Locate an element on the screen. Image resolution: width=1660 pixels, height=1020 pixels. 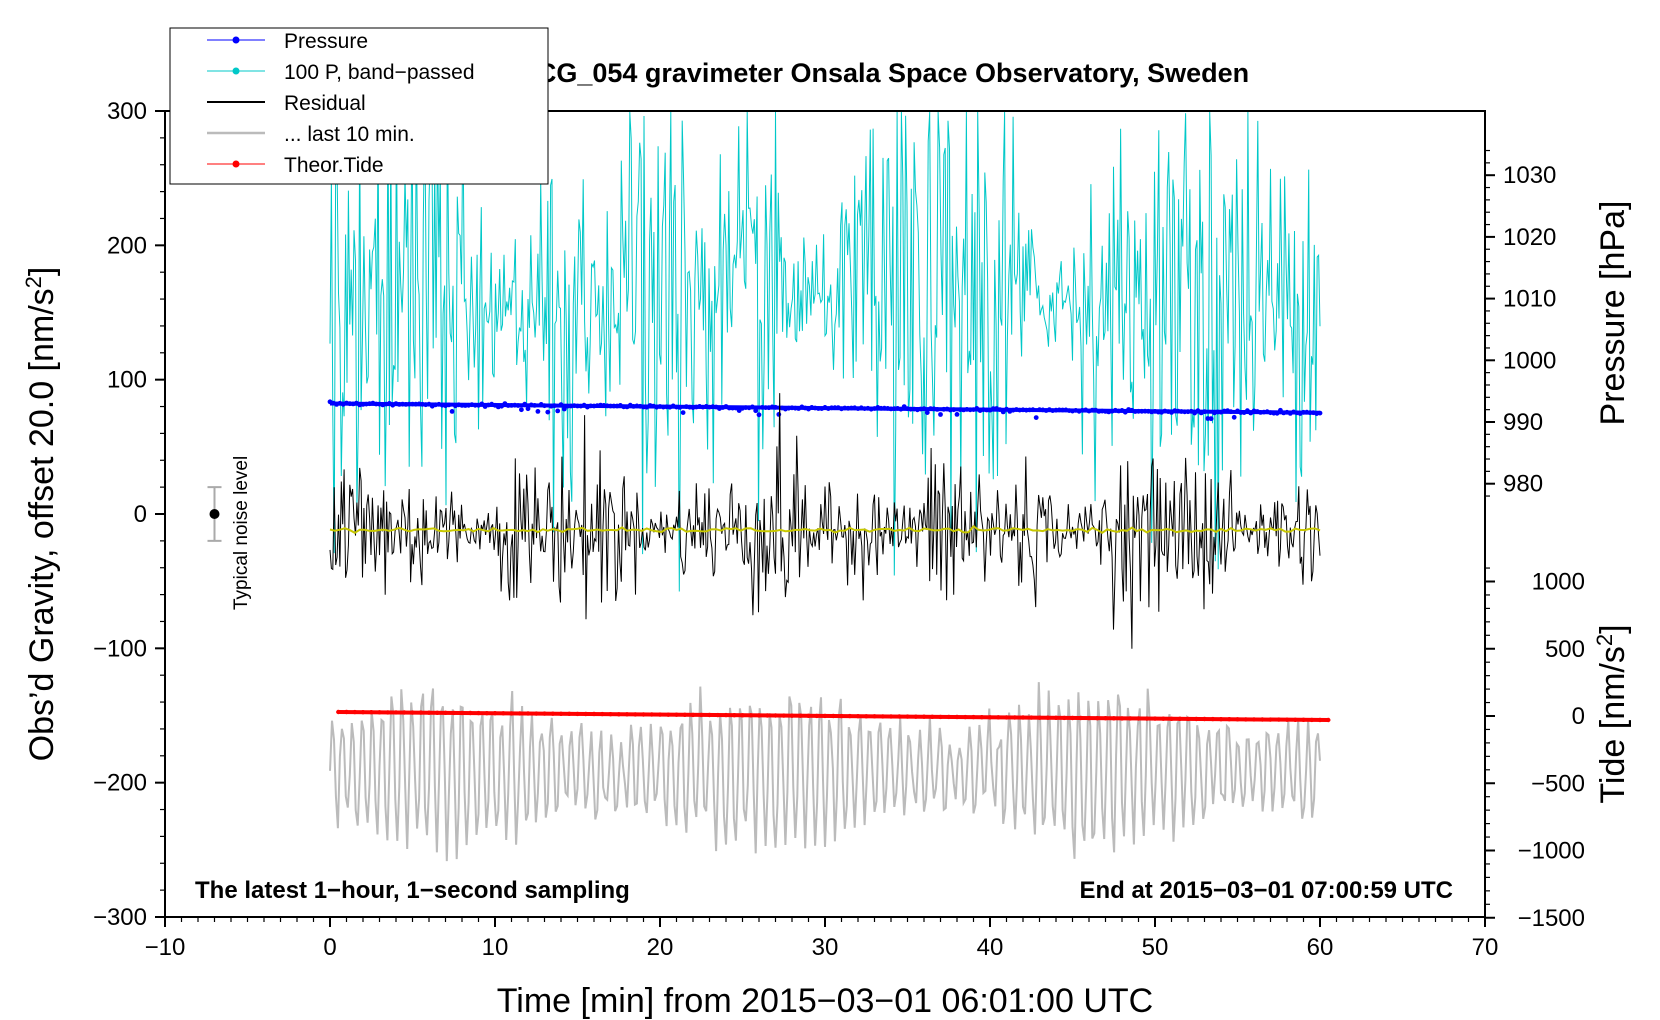
tide-tick-label: 1000 is located at coordinates (1558, 582).